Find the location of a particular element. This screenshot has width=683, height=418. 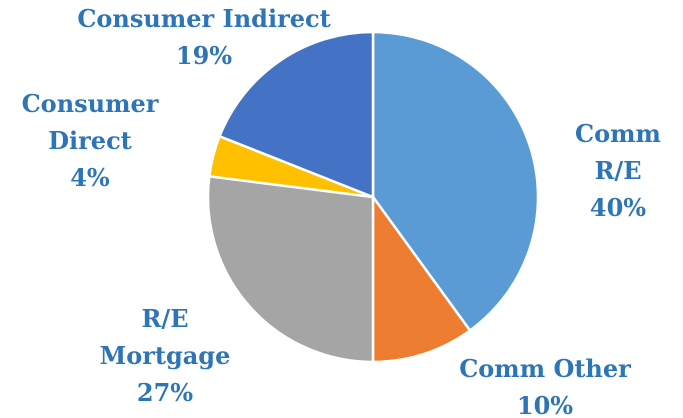

value-label: 40% is located at coordinates (618, 207).